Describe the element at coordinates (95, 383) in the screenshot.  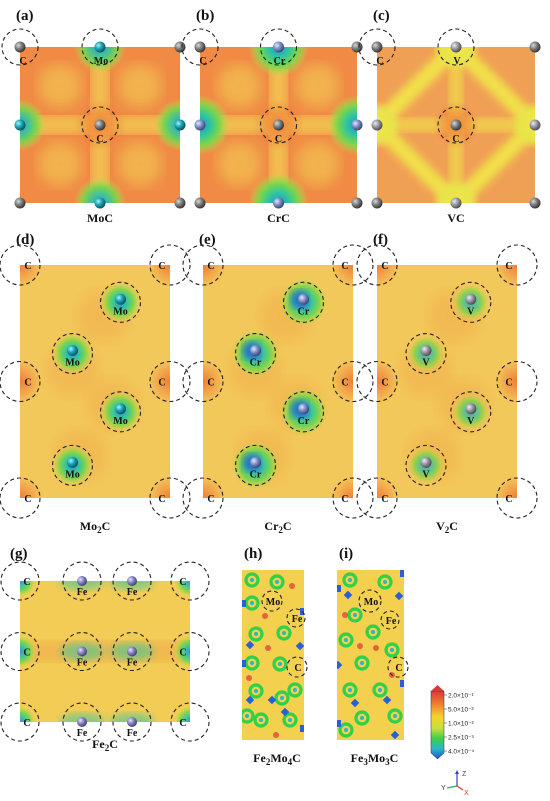
I see `panel-d: (d) Mo Mo Mo Mo C C C C C C Mo2C` at that location.